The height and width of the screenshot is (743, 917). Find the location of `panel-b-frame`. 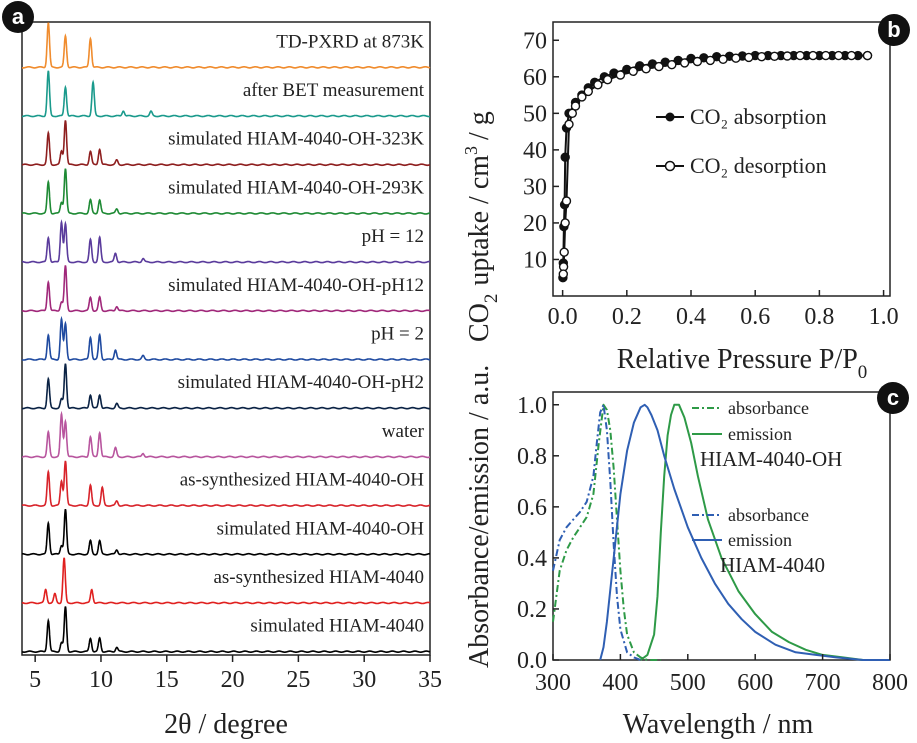

panel-b-frame is located at coordinates (721, 159).